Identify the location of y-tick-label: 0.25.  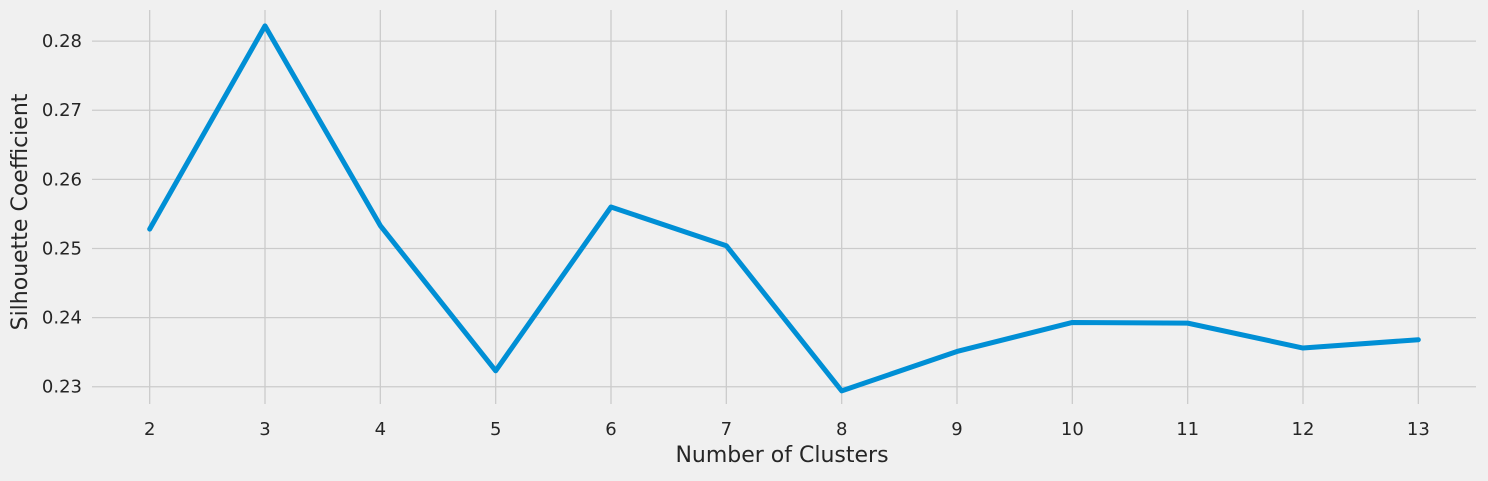
(62, 248).